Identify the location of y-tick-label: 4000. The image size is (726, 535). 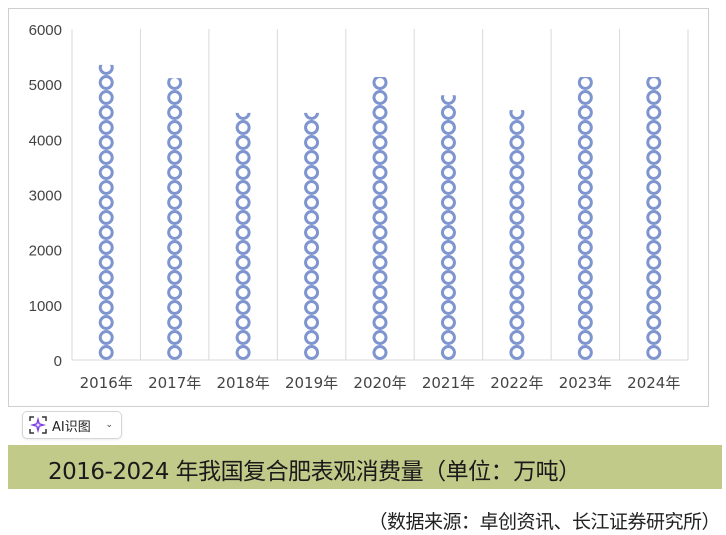
(45, 140).